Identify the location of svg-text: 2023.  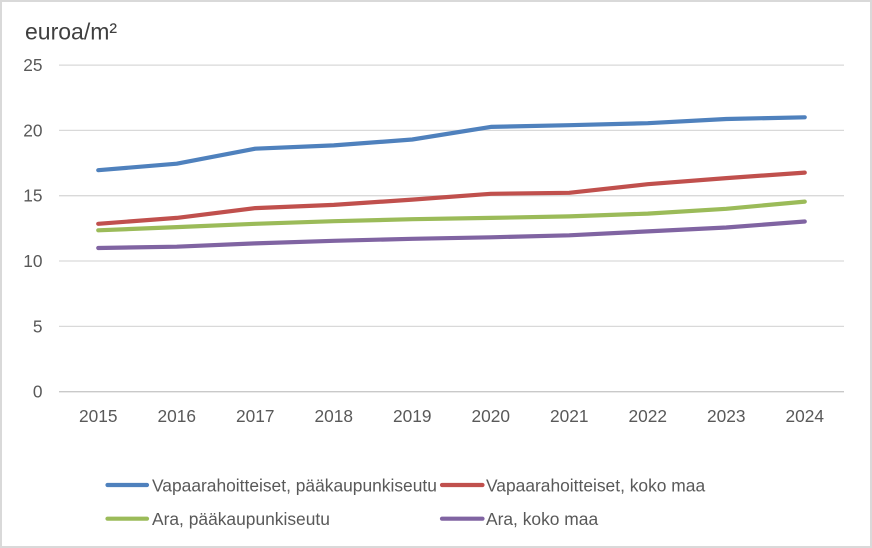
(726, 416).